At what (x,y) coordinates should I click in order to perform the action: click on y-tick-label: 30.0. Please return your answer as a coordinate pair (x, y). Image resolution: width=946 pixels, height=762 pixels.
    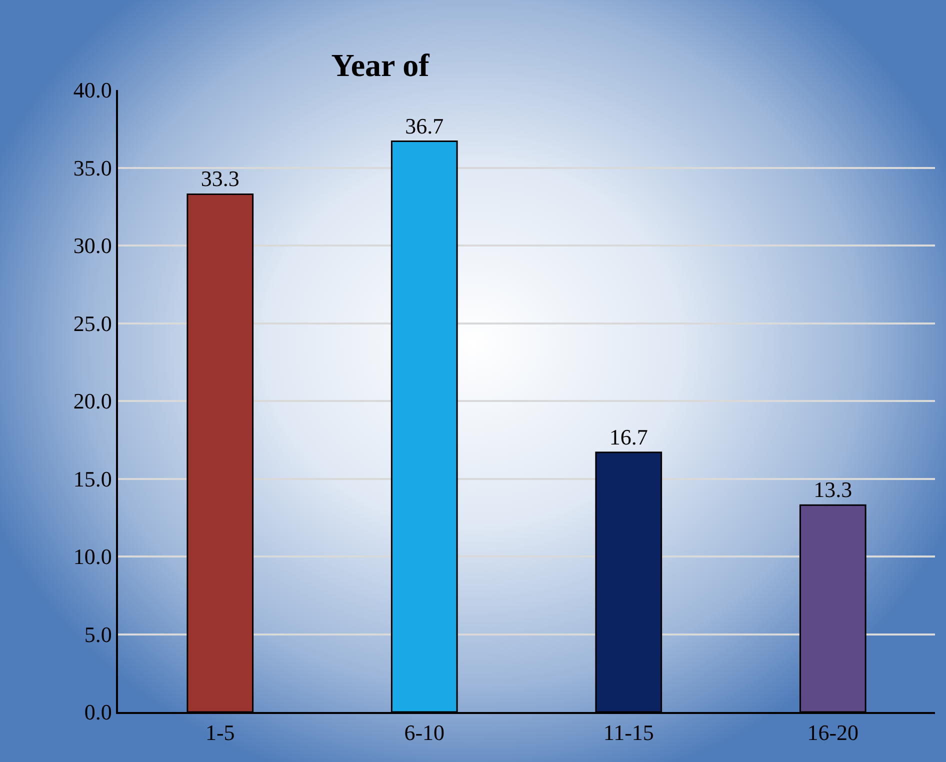
    Looking at the image, I should click on (92, 245).